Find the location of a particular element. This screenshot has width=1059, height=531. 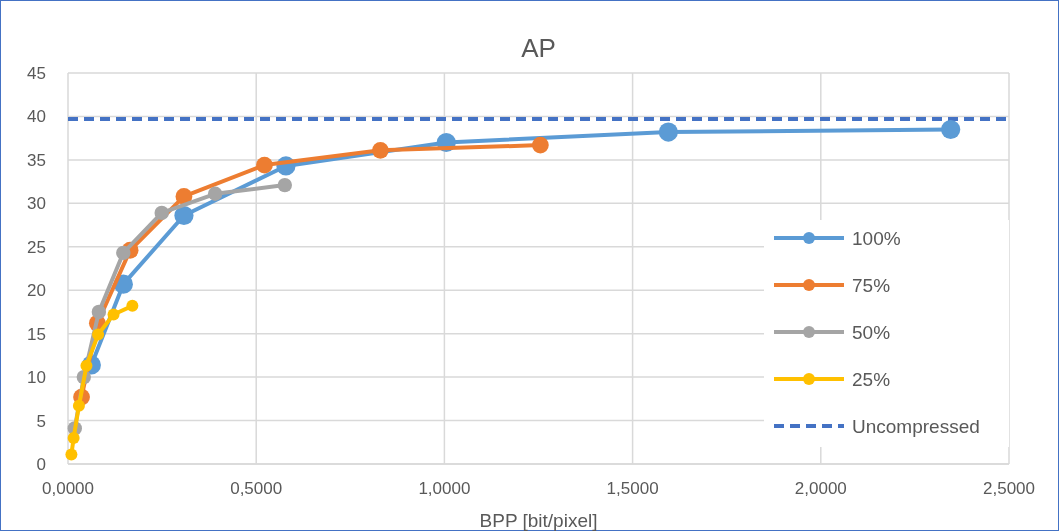

x-tick-label: 0,0000 is located at coordinates (68, 488).